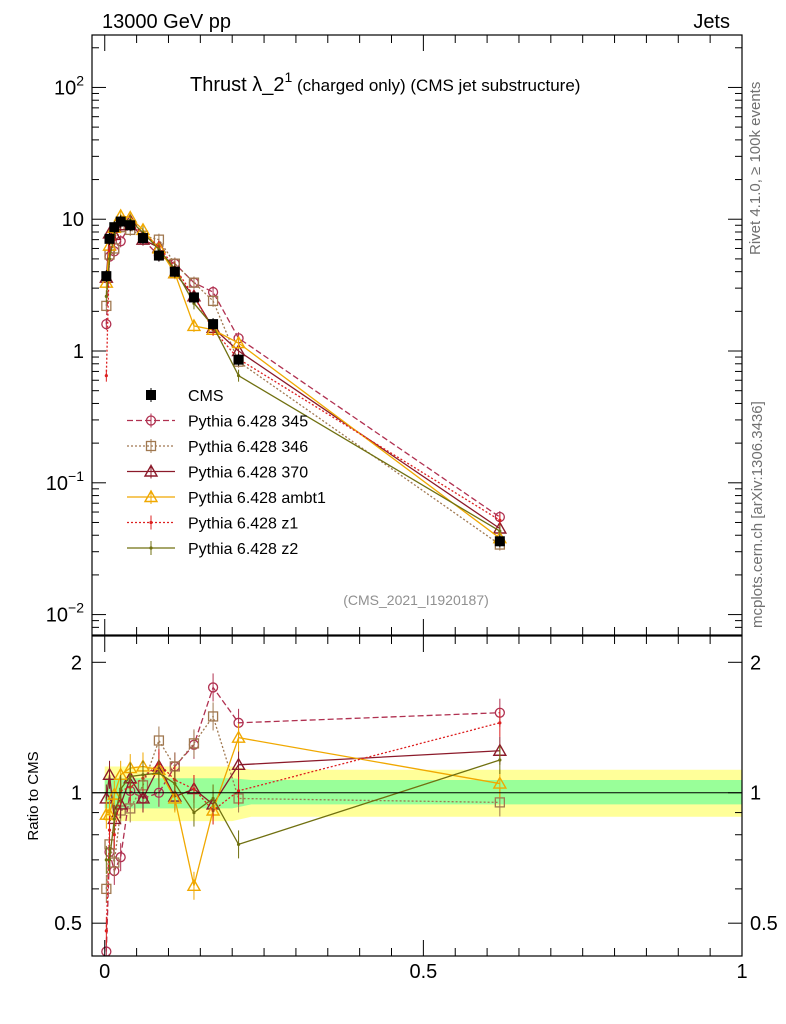 The image size is (786, 1024). What do you see at coordinates (206, 396) in the screenshot?
I see `legend-label: CMS` at bounding box center [206, 396].